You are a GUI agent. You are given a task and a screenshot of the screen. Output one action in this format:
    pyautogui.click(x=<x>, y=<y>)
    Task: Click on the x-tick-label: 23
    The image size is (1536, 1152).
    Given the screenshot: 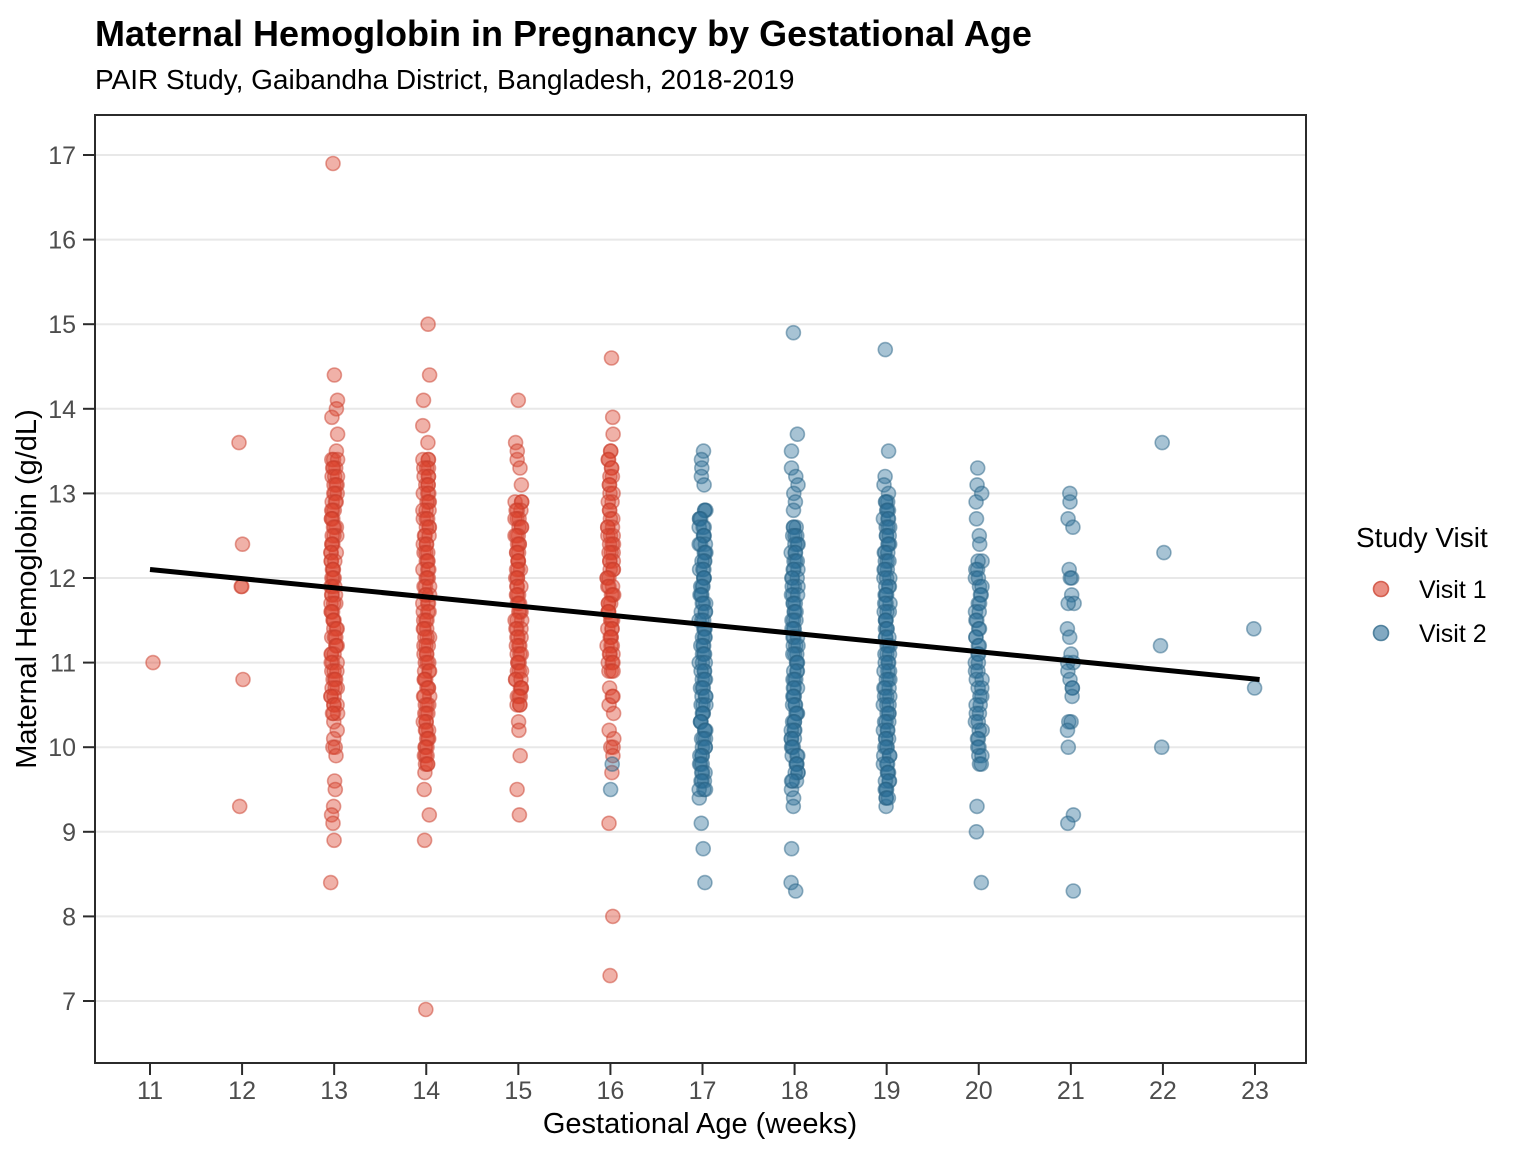 What is the action you would take?
    pyautogui.click(x=1255, y=1091)
    